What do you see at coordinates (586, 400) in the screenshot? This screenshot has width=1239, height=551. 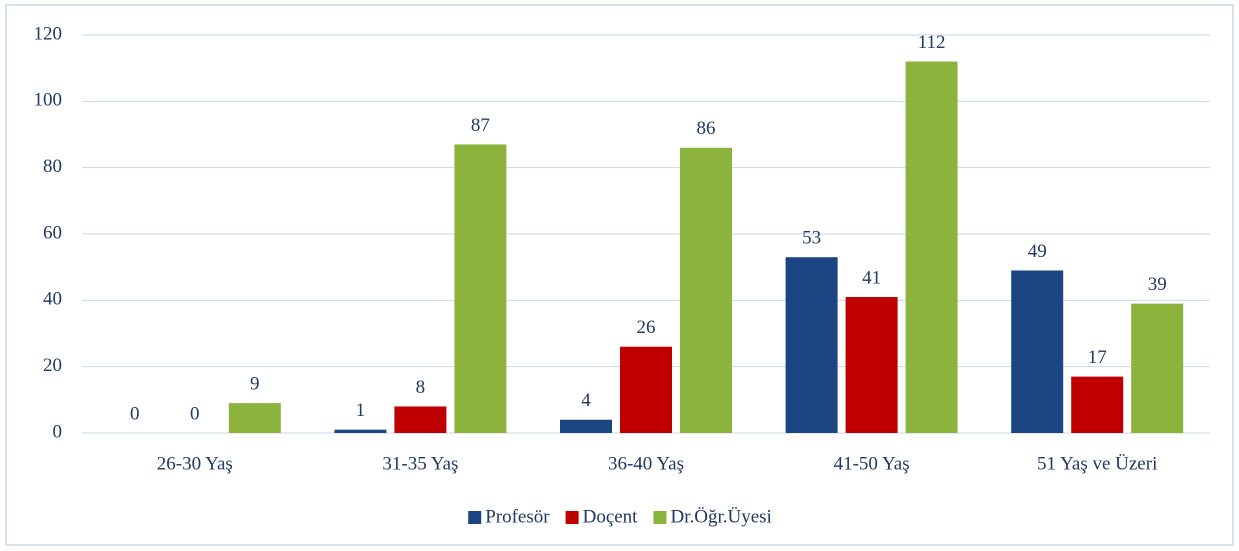 I see `data-label: 4` at bounding box center [586, 400].